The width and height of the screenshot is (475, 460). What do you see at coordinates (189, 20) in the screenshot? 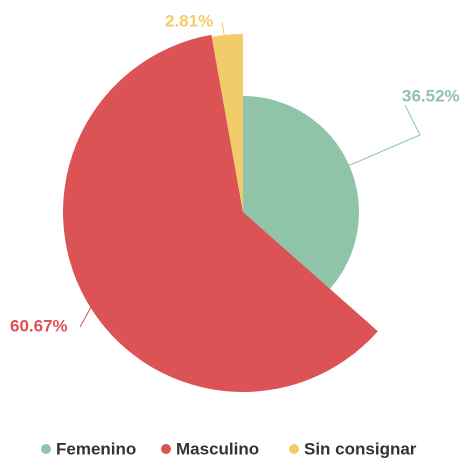
I see `data-label: 2.81%` at bounding box center [189, 20].